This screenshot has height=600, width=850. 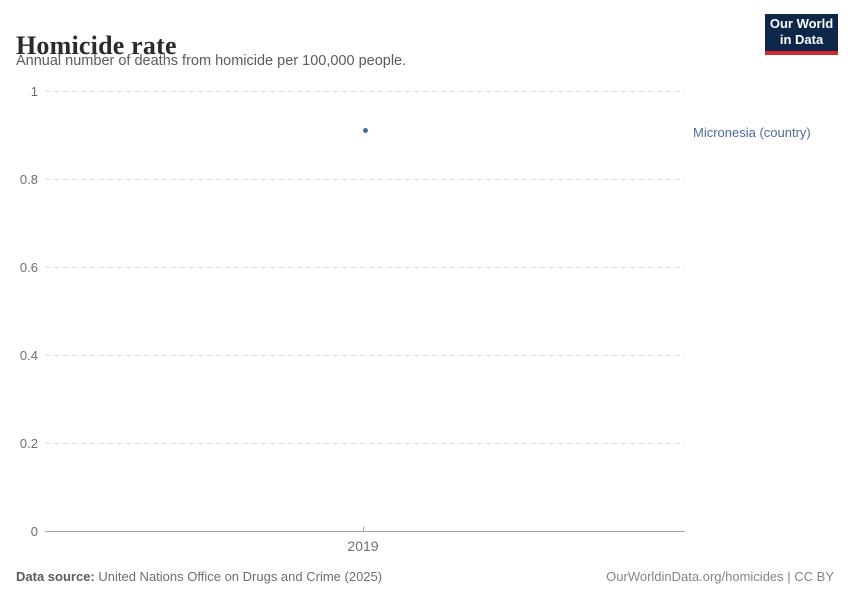 What do you see at coordinates (55, 576) in the screenshot?
I see `data-source-label: Data source:` at bounding box center [55, 576].